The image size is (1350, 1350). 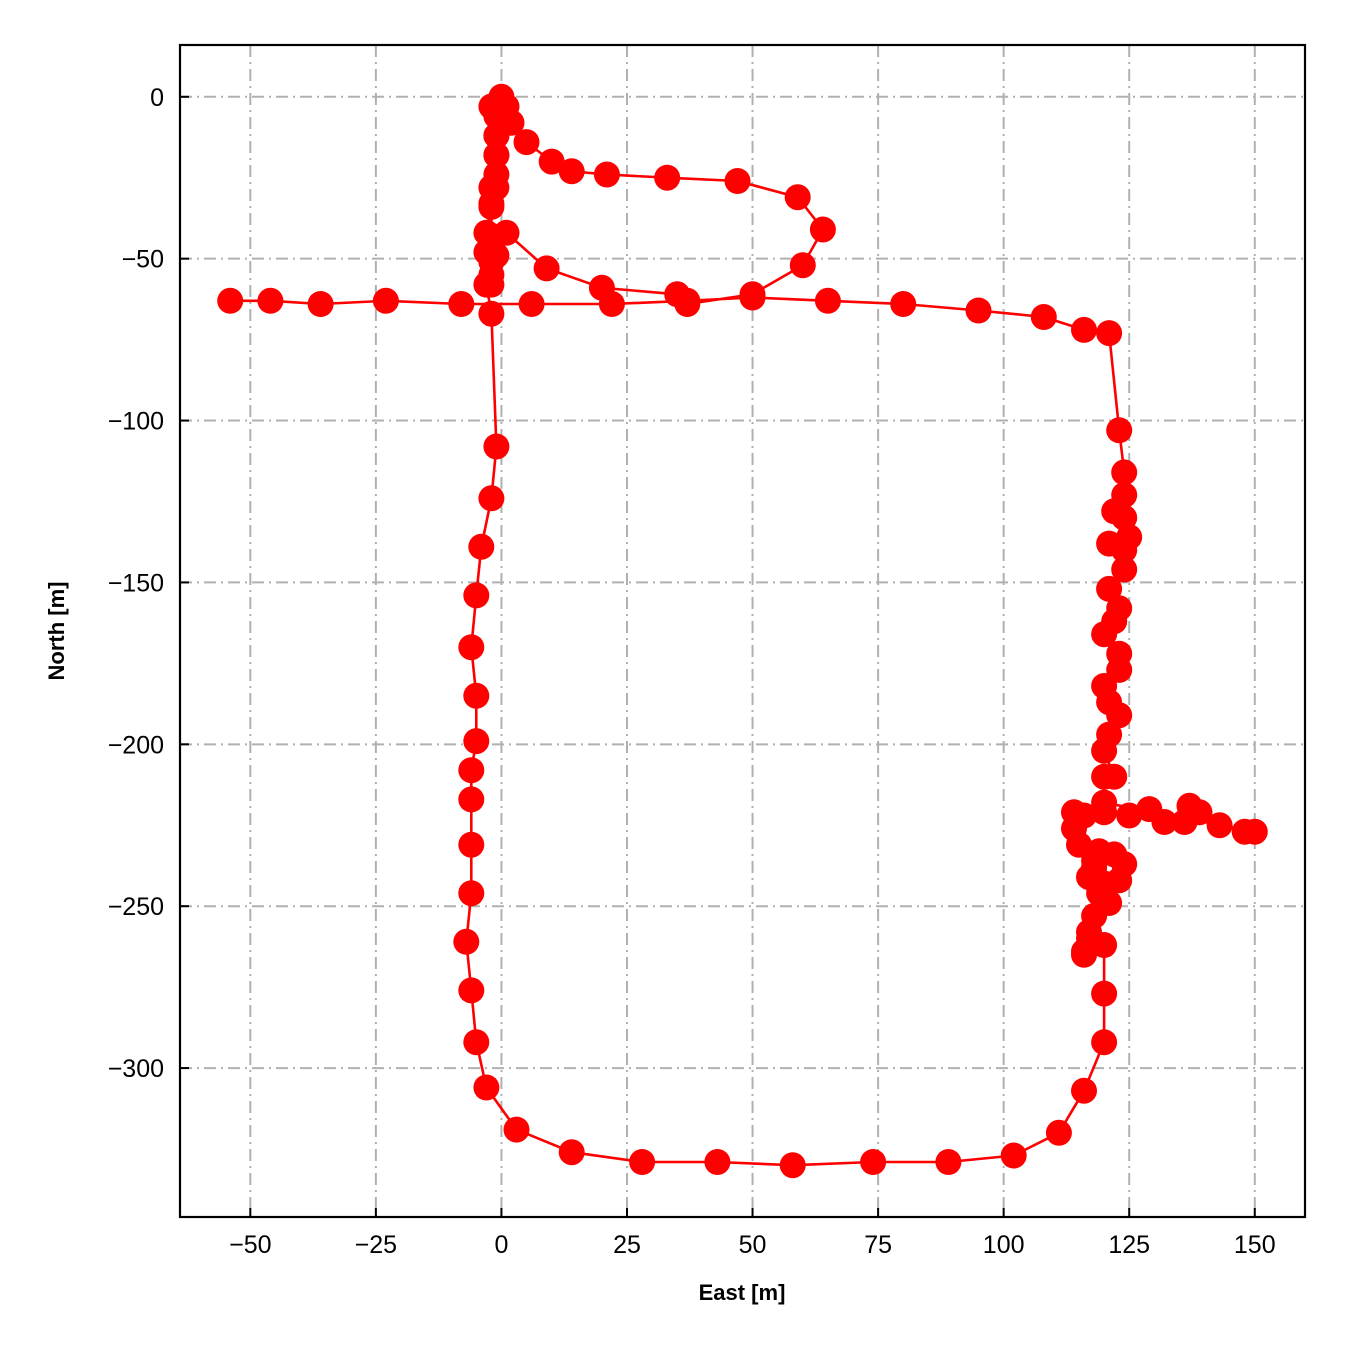 What do you see at coordinates (1129, 1245) in the screenshot?
I see `x-tick-label: 125` at bounding box center [1129, 1245].